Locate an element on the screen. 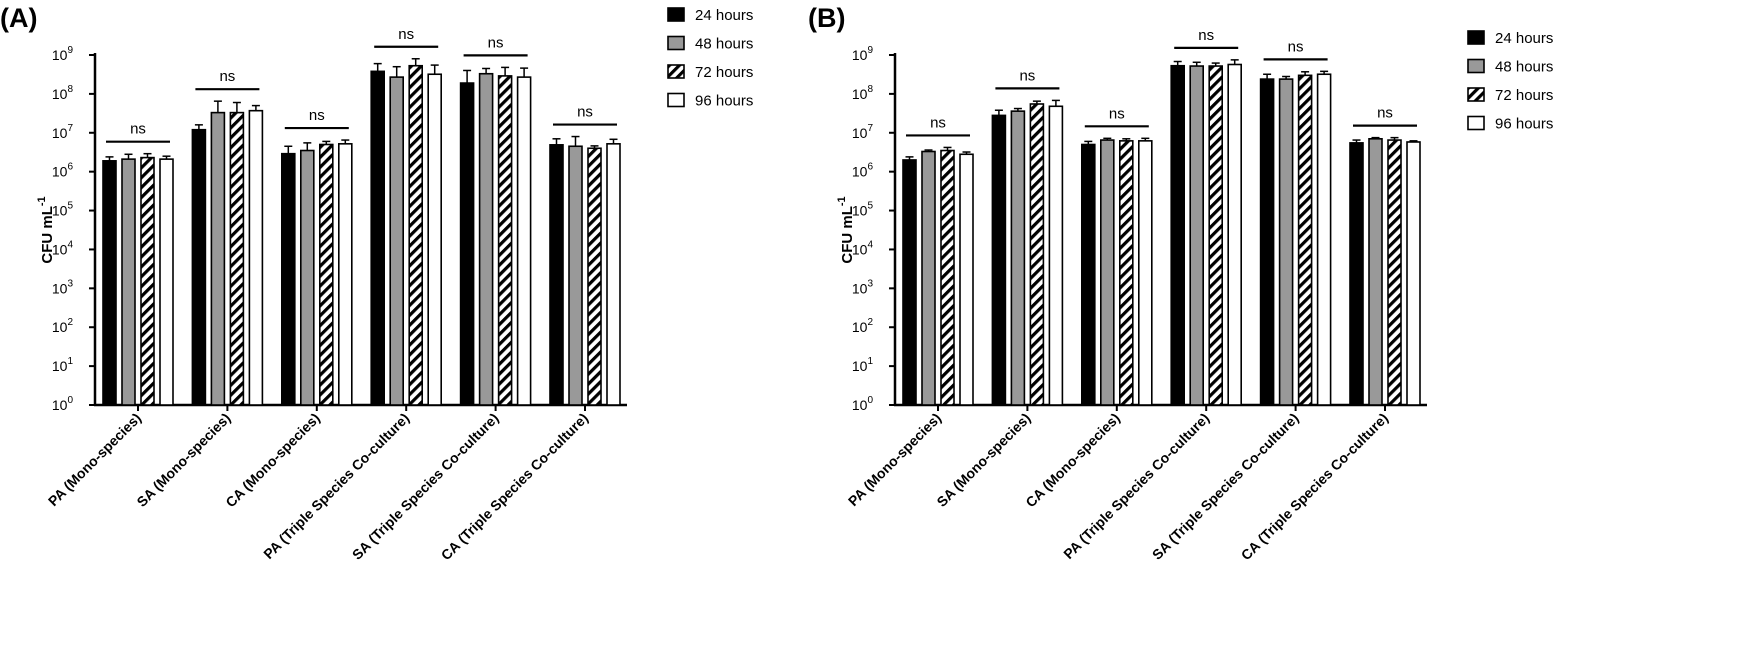  legend-label: 48 hours is located at coordinates (1524, 67).